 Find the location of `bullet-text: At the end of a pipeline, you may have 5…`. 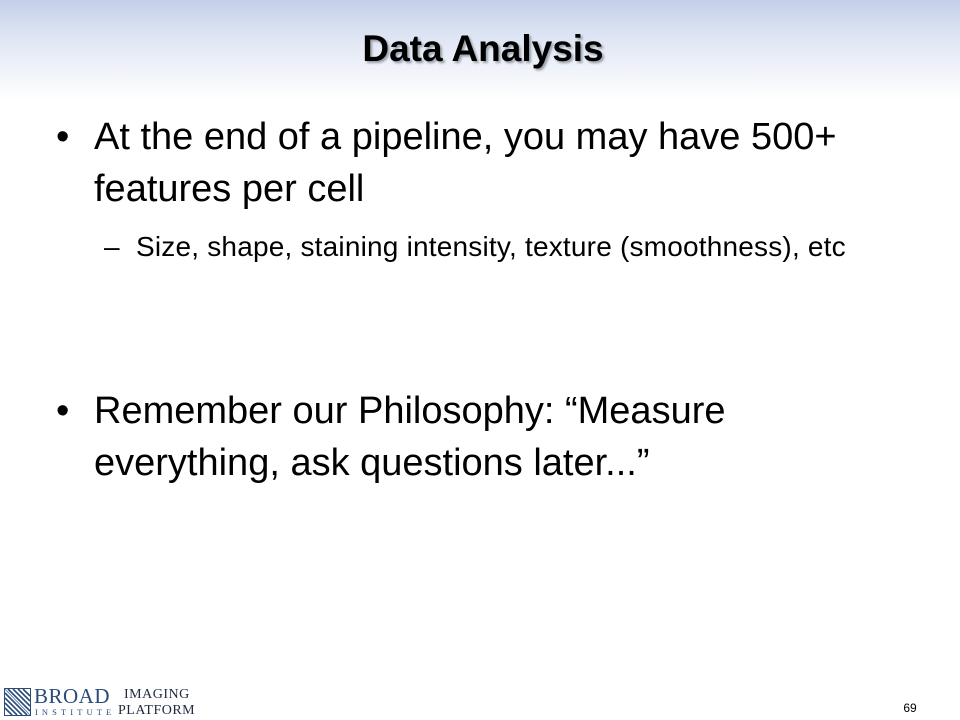

bullet-text: At the end of a pipeline, you may have 5… is located at coordinates (465, 163).